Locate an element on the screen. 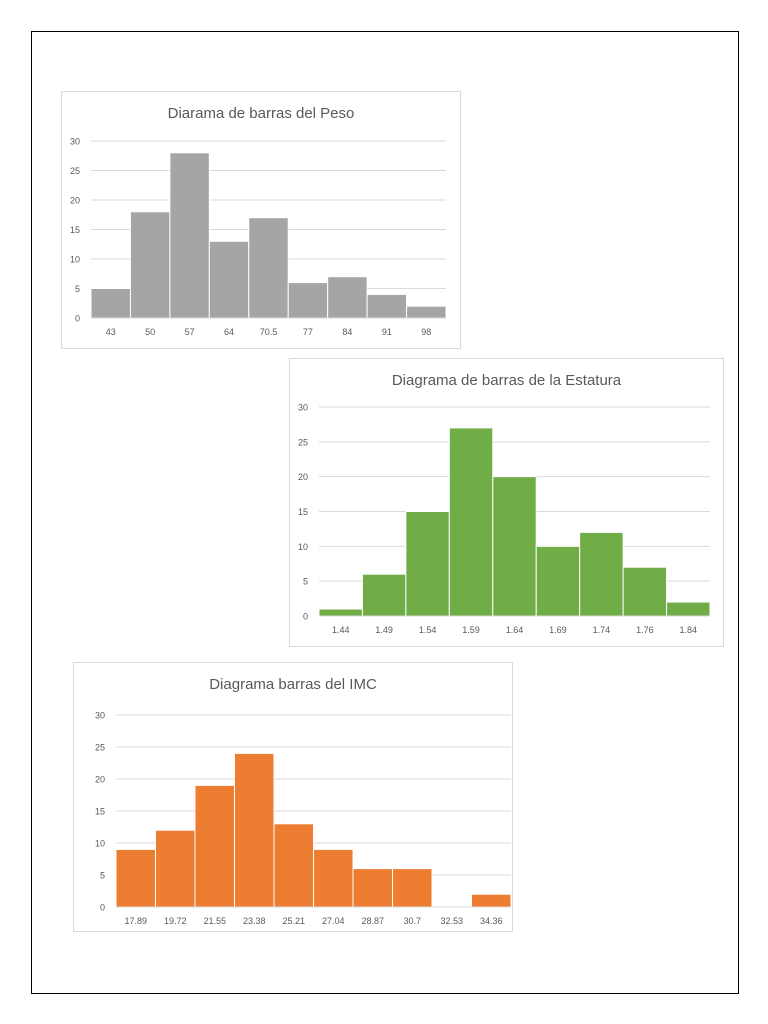  peso-plot: 0 5 10 15 20 25 30 43 50 57 64 70.5 77 84 91 98 is located at coordinates (258, 237).